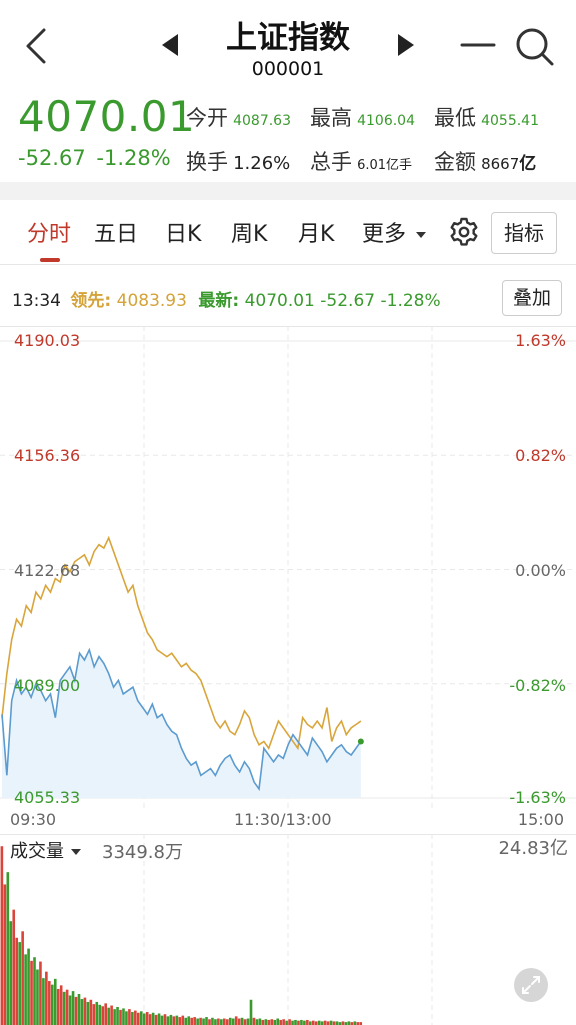 Image resolution: width=576 pixels, height=1025 pixels. What do you see at coordinates (410, 301) in the screenshot?
I see `info-latest-pct: -1.28%` at bounding box center [410, 301].